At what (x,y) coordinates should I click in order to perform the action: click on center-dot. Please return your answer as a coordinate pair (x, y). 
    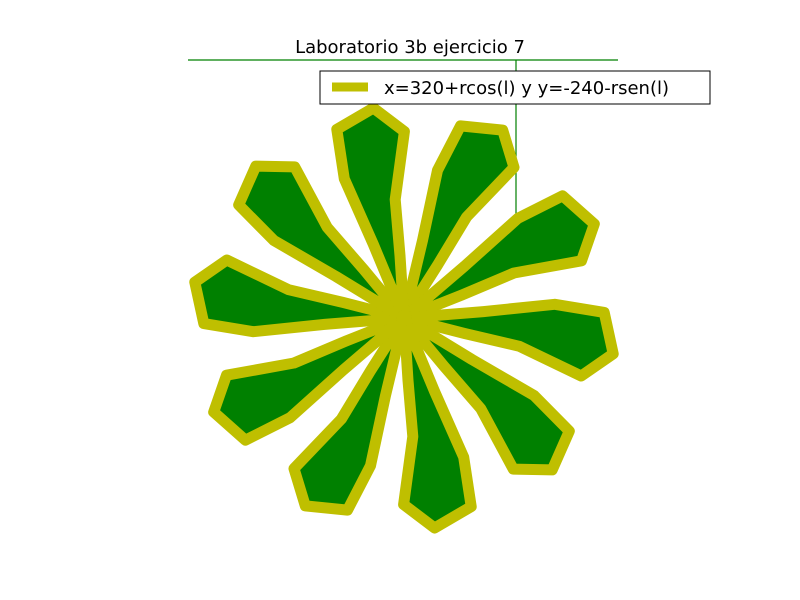
    Looking at the image, I should click on (404, 318).